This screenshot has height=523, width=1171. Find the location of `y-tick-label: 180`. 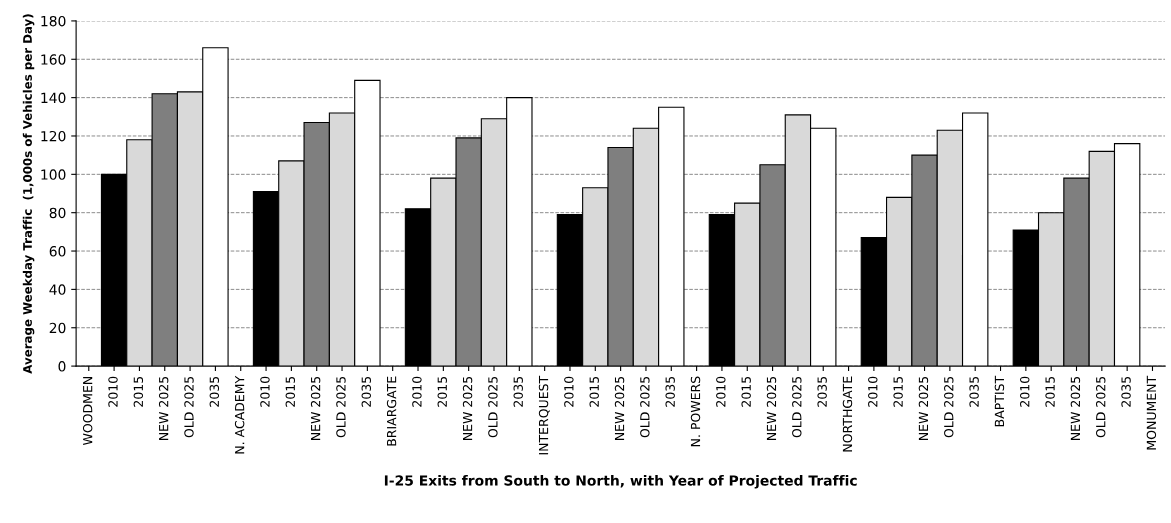

y-tick-label: 180 is located at coordinates (53, 21).